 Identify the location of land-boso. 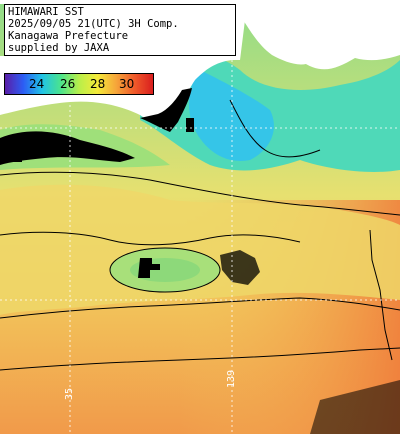
(277, 41).